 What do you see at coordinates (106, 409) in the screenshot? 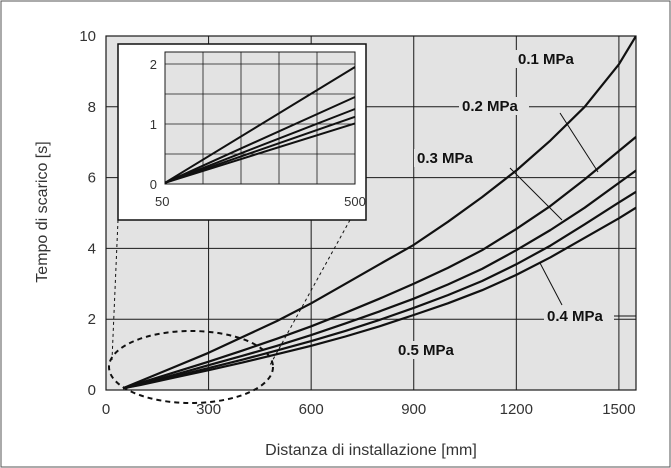
I see `x-tick-label: 0` at bounding box center [106, 409].